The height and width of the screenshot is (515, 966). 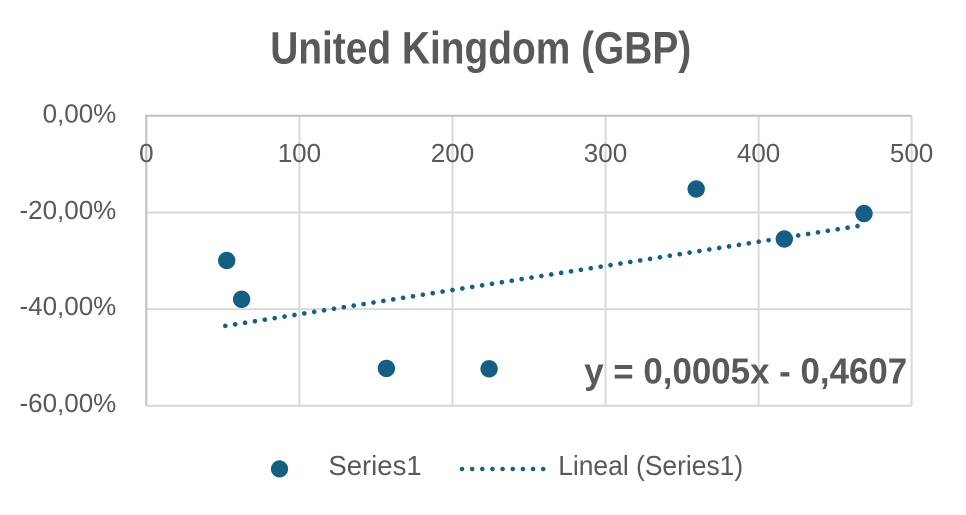 What do you see at coordinates (67, 210) in the screenshot?
I see `svg-text: -20,00%` at bounding box center [67, 210].